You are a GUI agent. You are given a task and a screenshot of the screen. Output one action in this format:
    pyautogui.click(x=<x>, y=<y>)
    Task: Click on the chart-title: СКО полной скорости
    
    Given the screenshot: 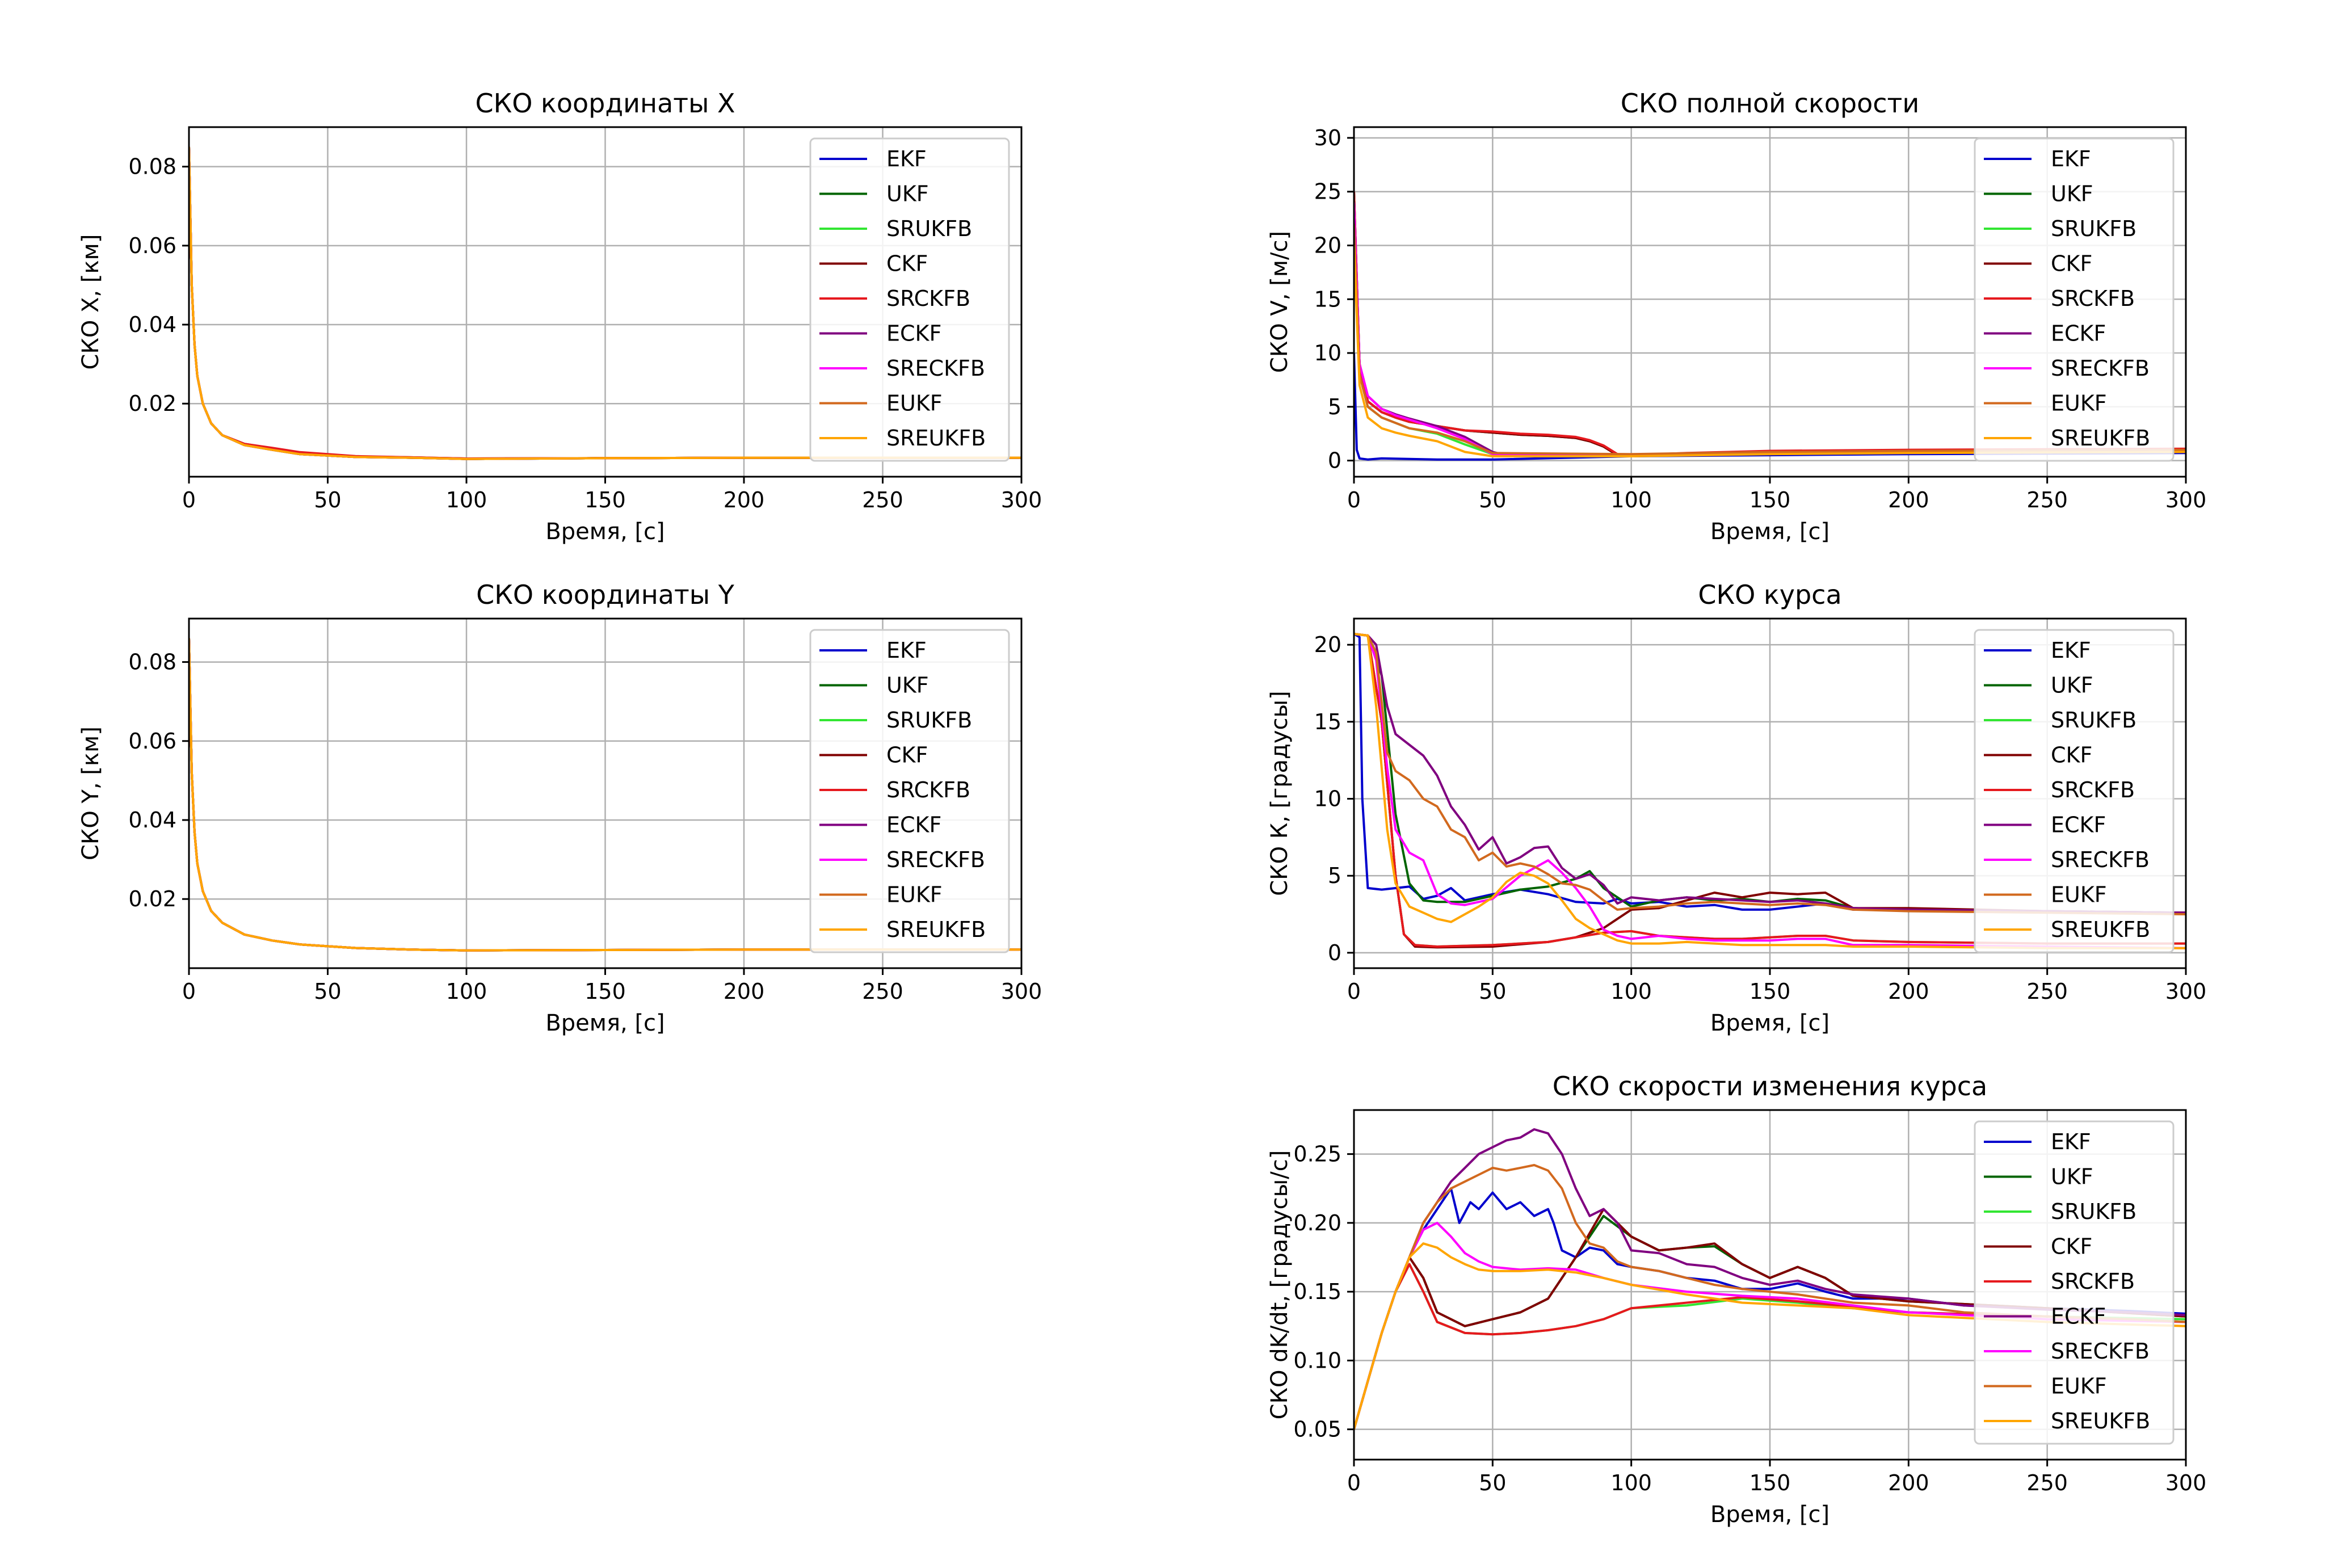 What is the action you would take?
    pyautogui.click(x=1770, y=103)
    